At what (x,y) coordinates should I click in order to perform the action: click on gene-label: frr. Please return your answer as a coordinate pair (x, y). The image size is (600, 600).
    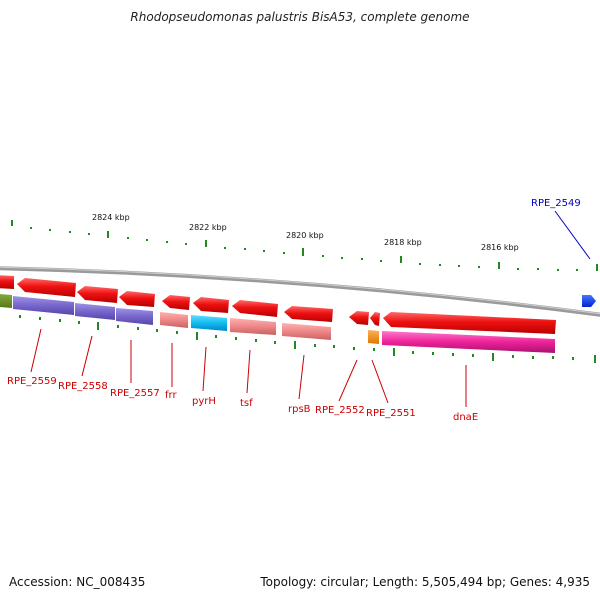
    Looking at the image, I should click on (171, 395).